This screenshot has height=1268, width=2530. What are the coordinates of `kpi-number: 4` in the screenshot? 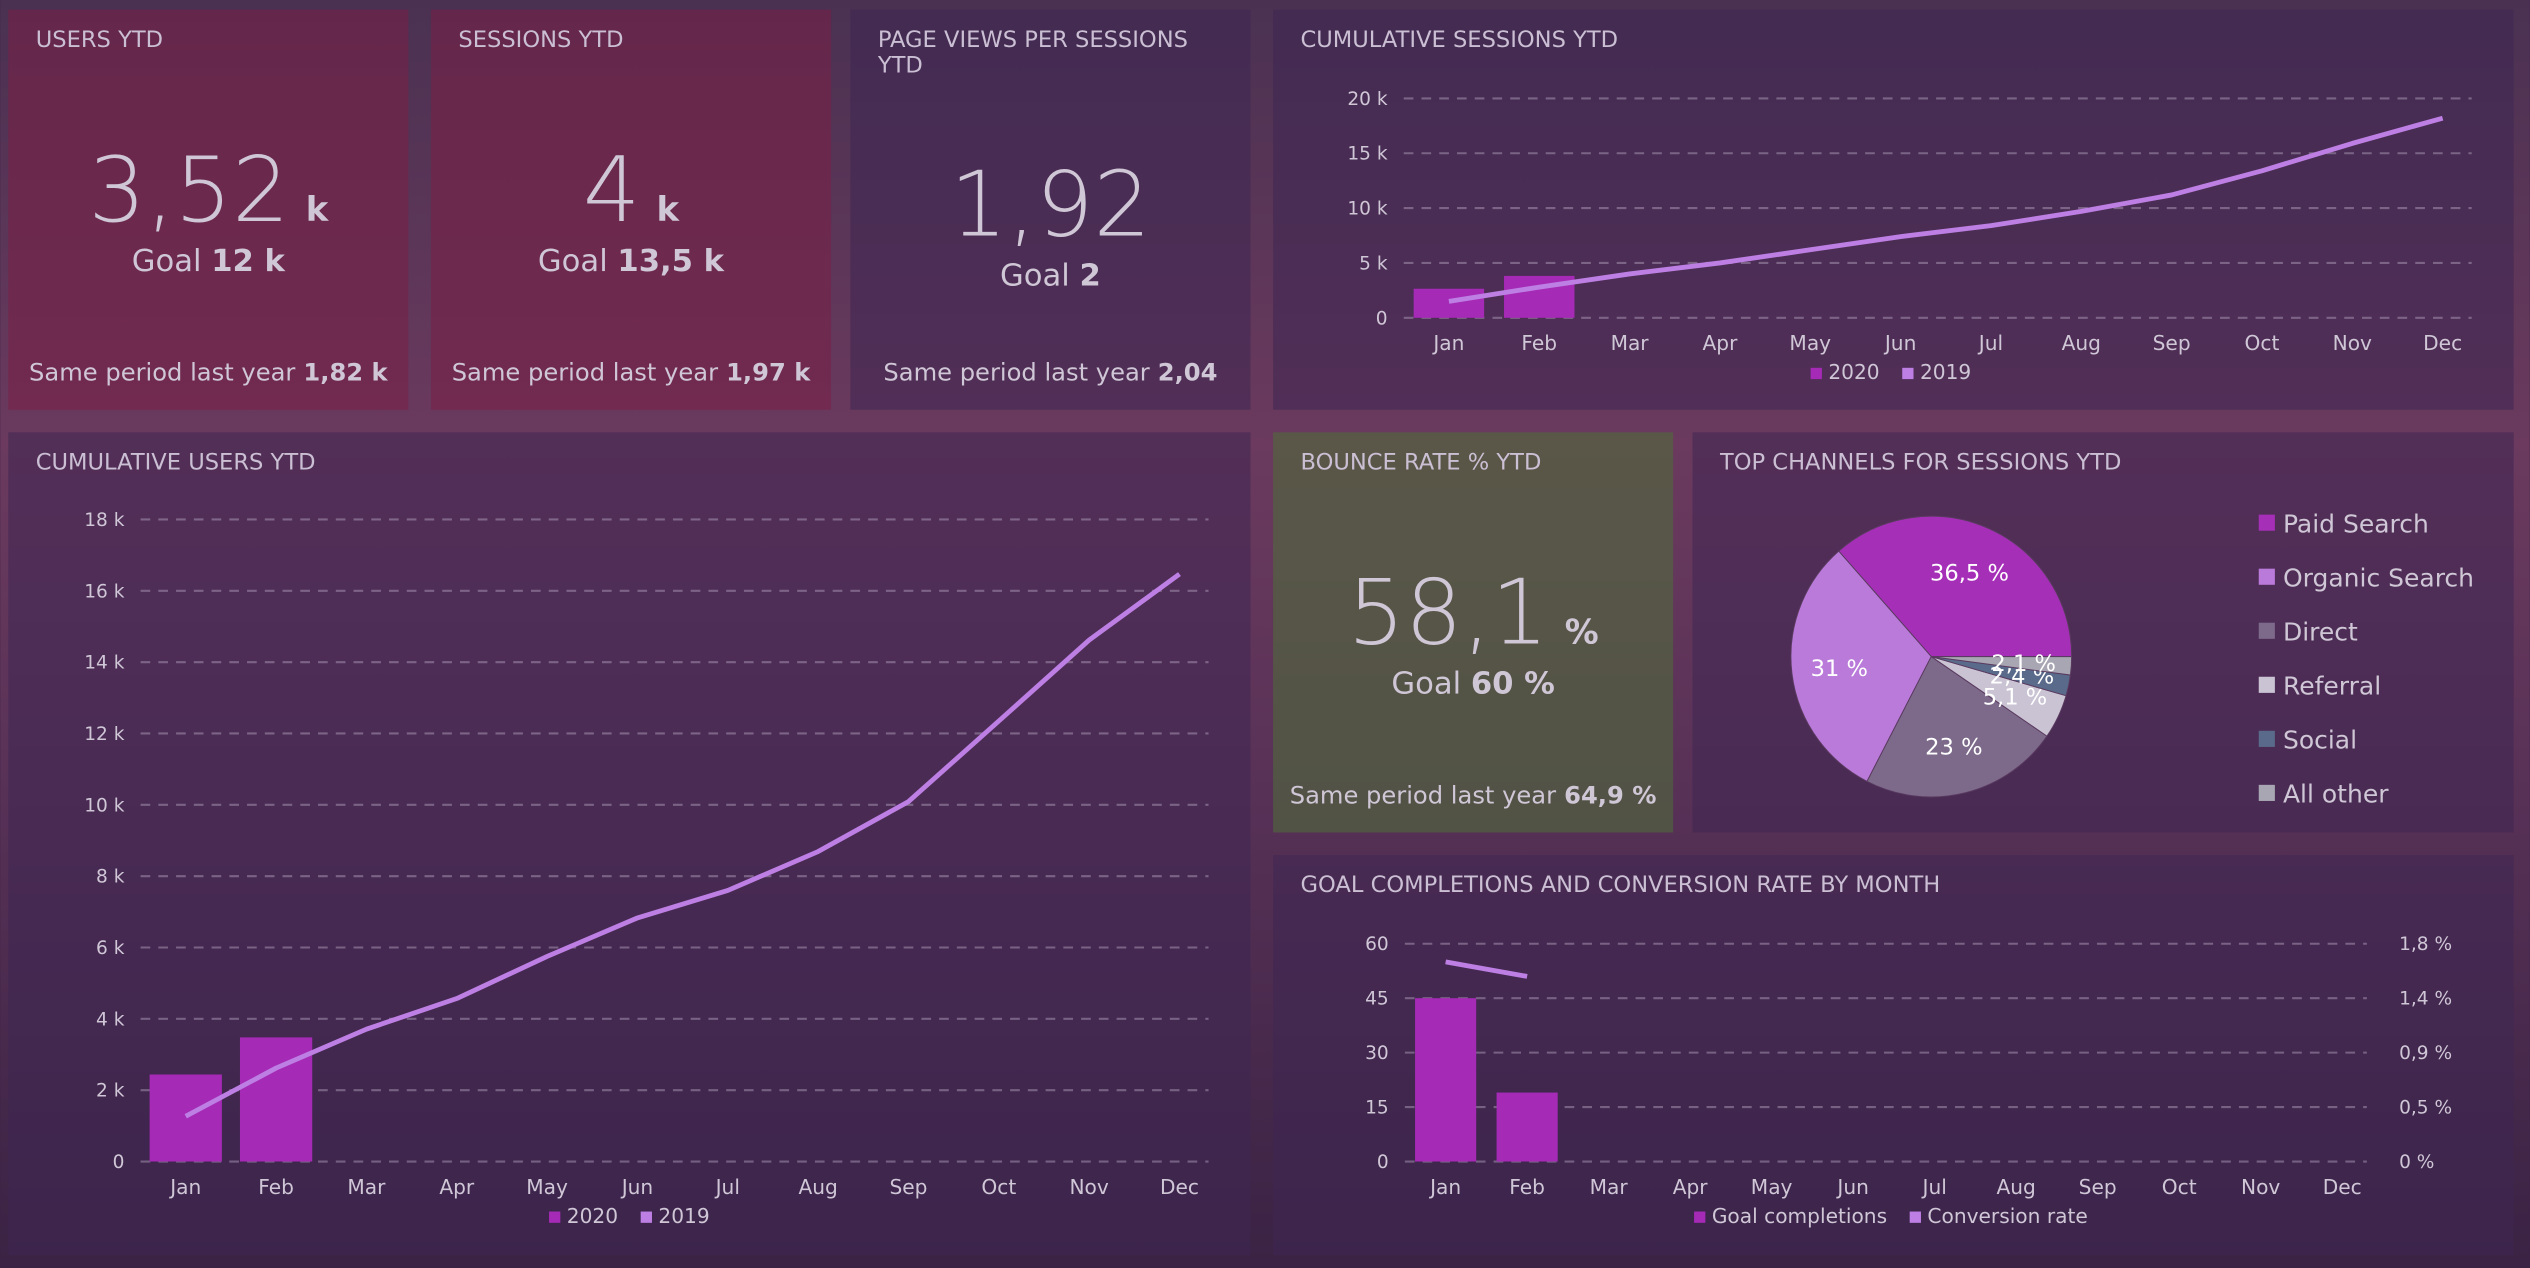 It's located at (611, 190).